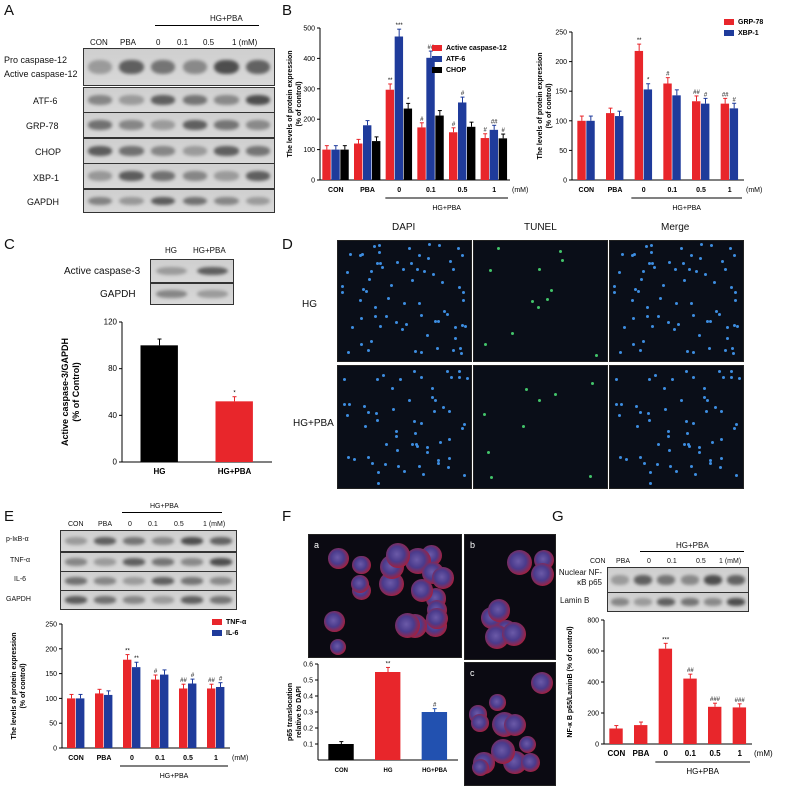  What do you see at coordinates (99, 42) in the screenshot?
I see `blot-a-lane-con: CON` at bounding box center [99, 42].